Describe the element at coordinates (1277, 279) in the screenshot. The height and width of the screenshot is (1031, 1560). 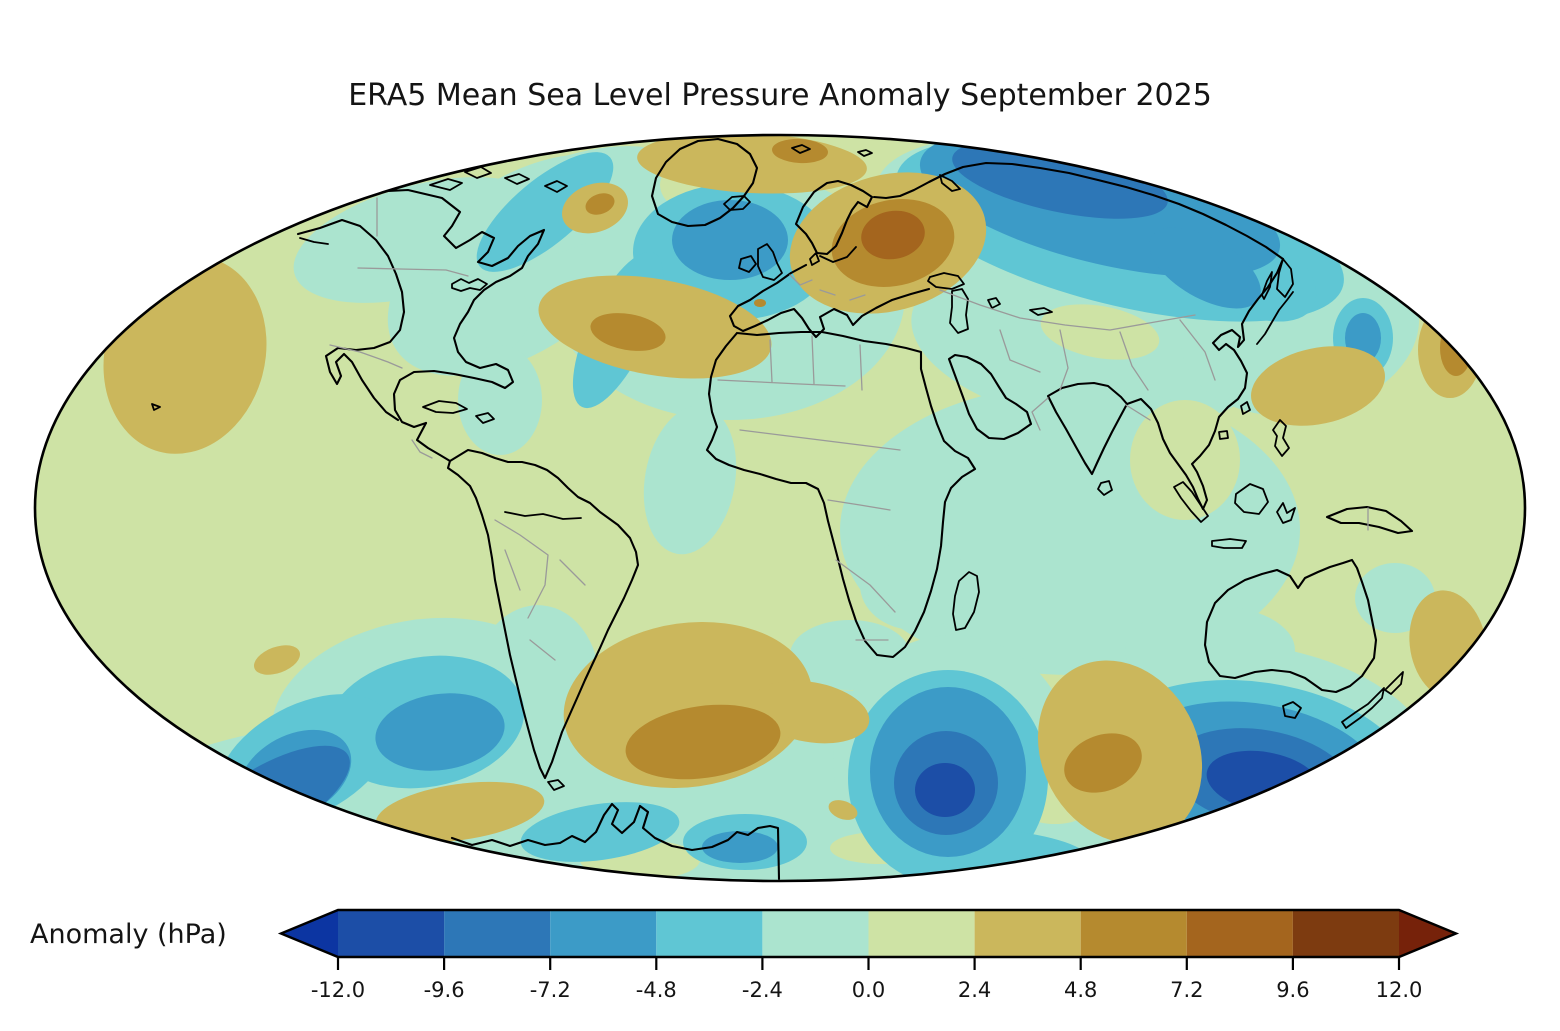
I see `coast-kamchatka-sakhalin` at that location.